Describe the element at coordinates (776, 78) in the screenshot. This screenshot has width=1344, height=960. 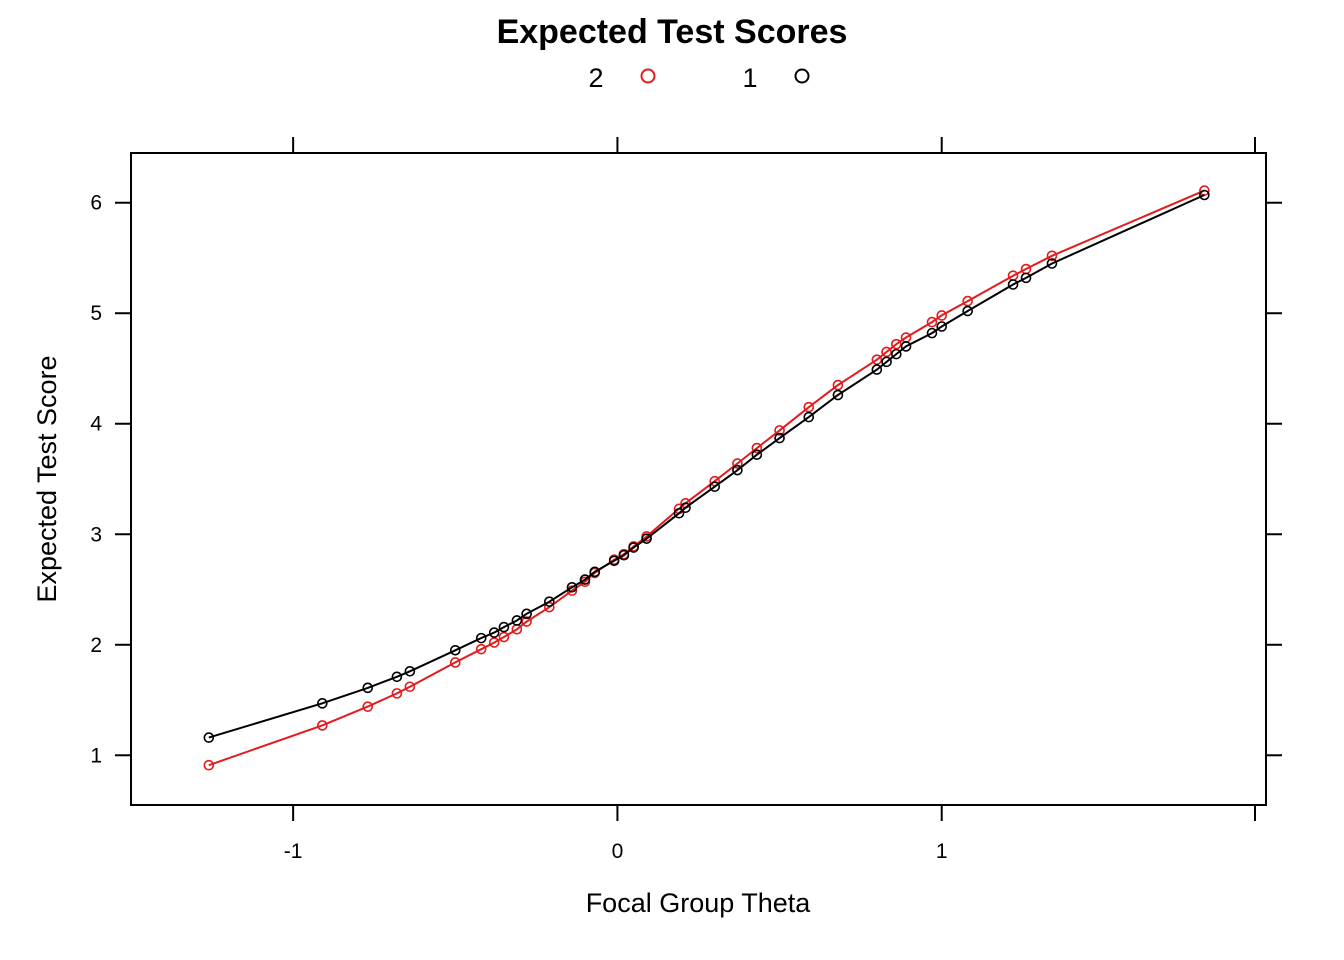
I see `legend-item: 1` at that location.